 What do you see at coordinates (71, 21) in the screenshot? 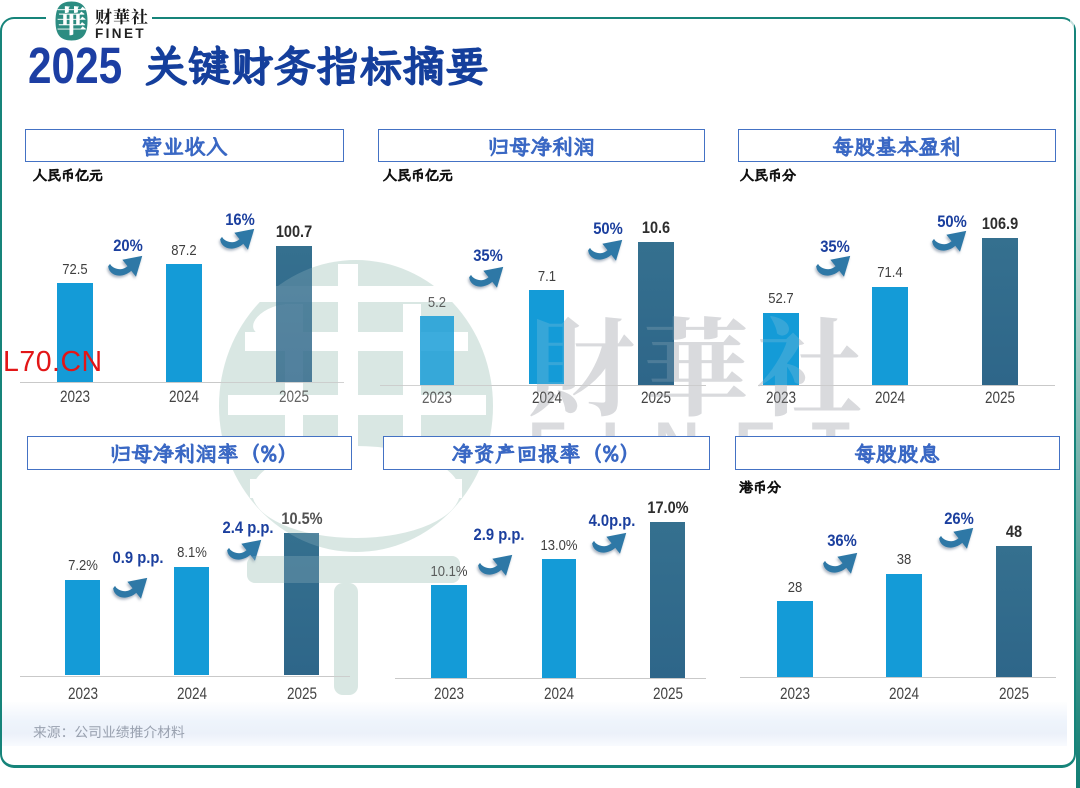
I see `svg-text: 華` at bounding box center [71, 21].